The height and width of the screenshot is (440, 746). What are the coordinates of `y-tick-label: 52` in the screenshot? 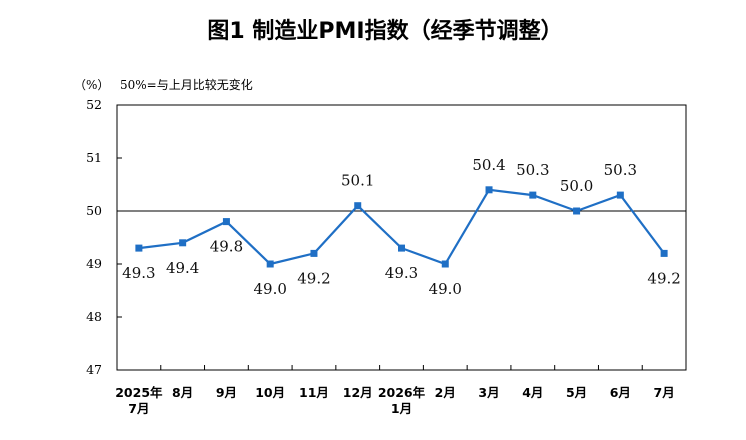 It's located at (94, 104).